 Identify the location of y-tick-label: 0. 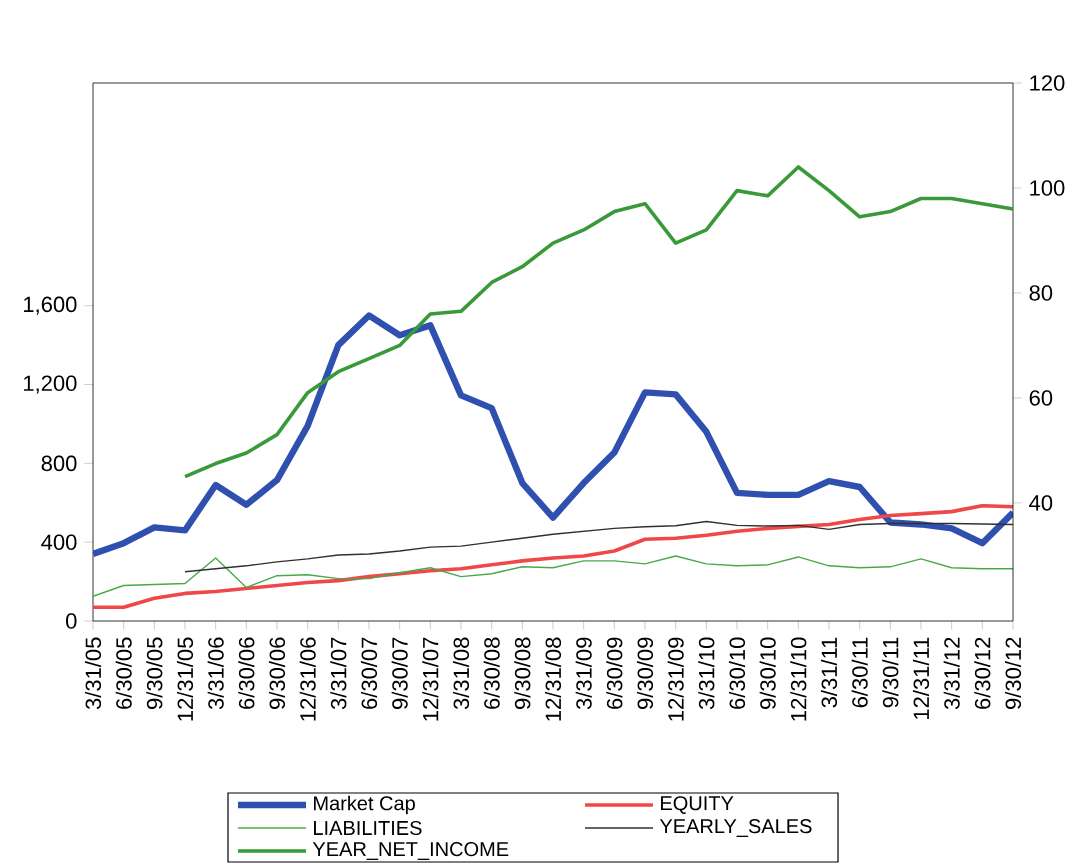
(71, 621).